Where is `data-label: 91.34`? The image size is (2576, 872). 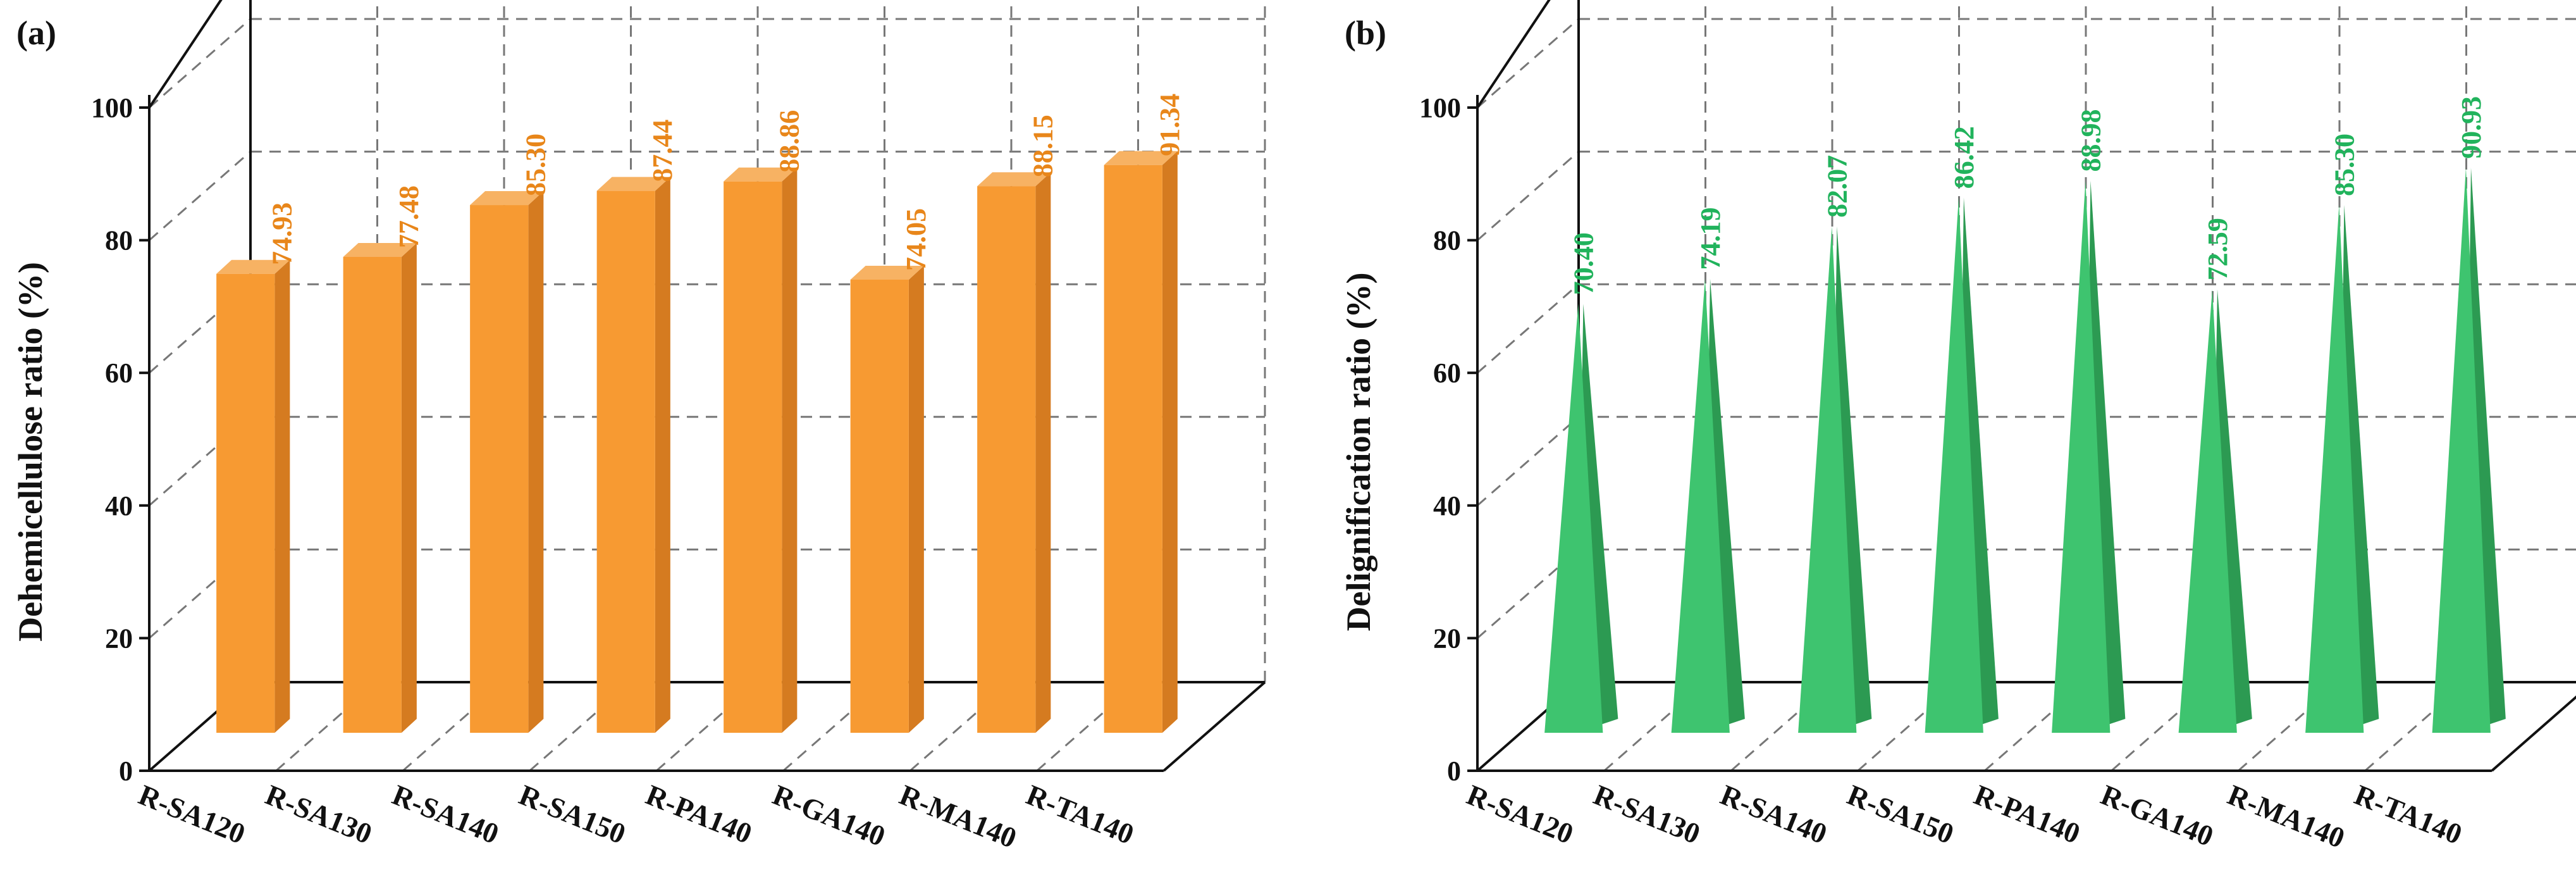
data-label: 91.34 is located at coordinates (1169, 125).